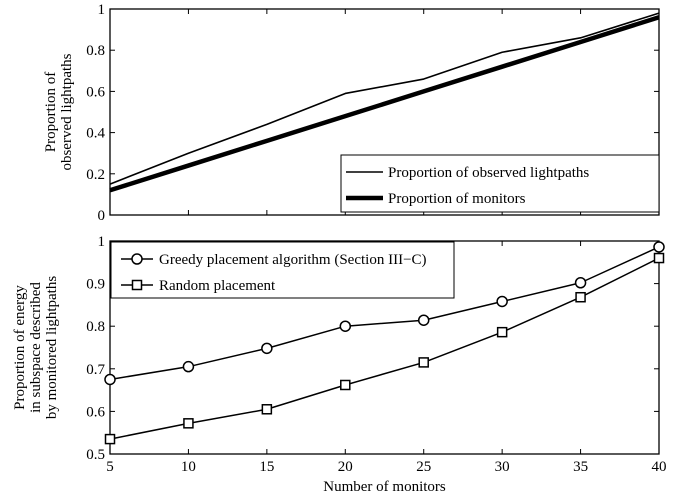  I want to click on legend-marker-square, so click(137, 285).